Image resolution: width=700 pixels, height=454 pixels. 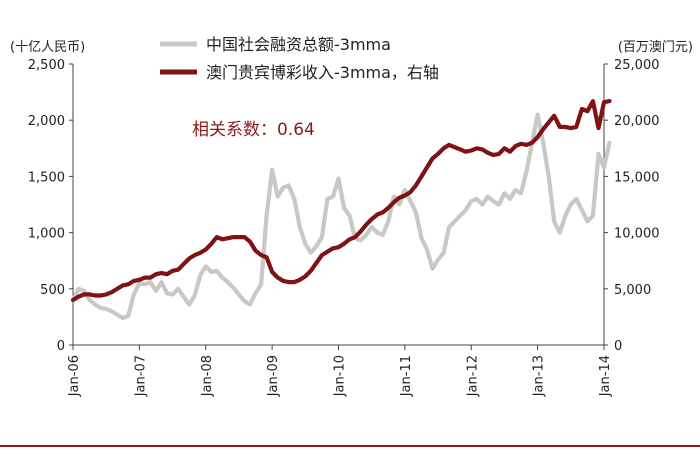 I want to click on x-tick-label: Jan-07, so click(x=140, y=376).